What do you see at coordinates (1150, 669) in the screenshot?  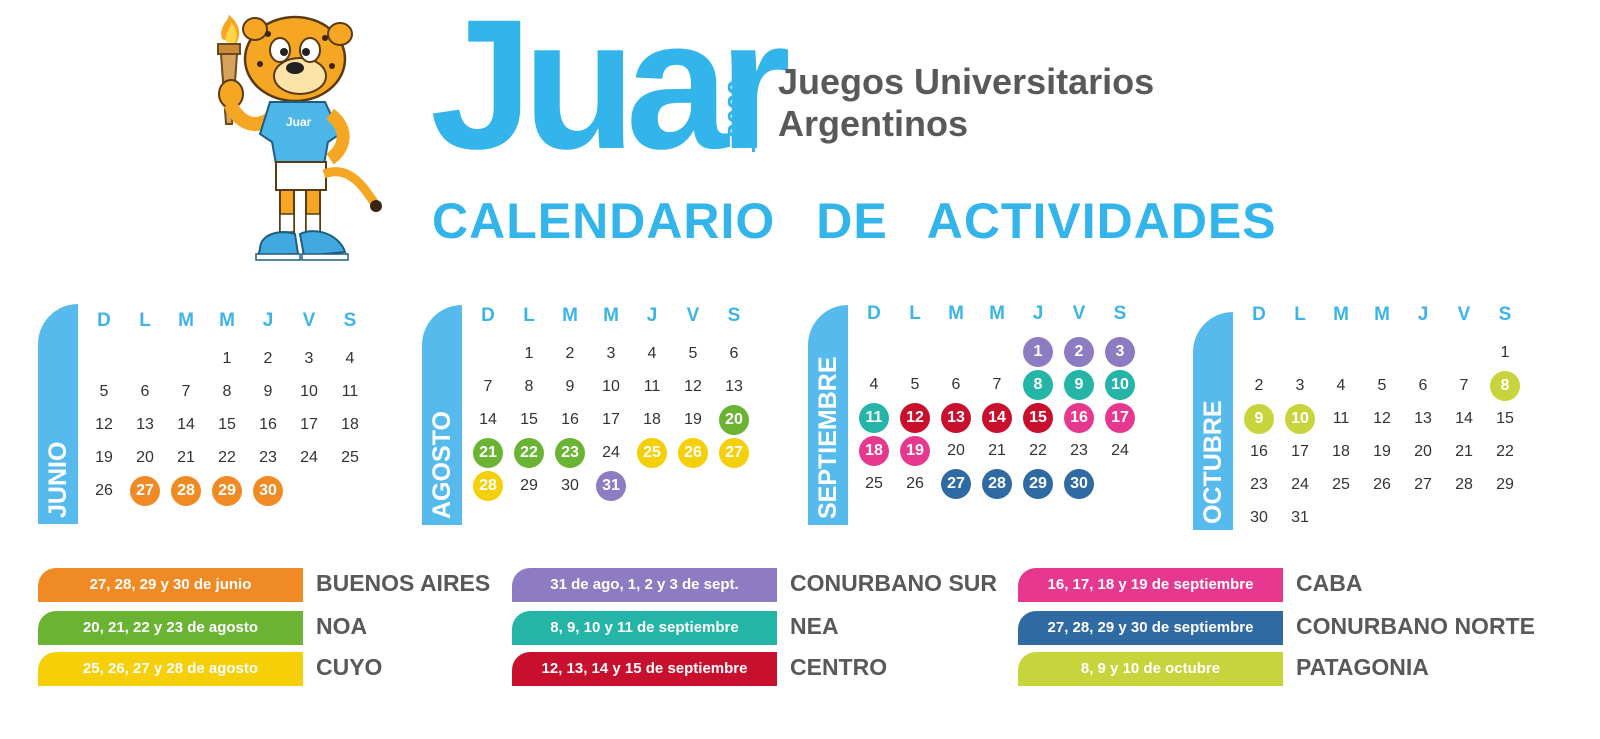 I see `legend-dates-patagonia: 8, 9 y 10 de octubre` at bounding box center [1150, 669].